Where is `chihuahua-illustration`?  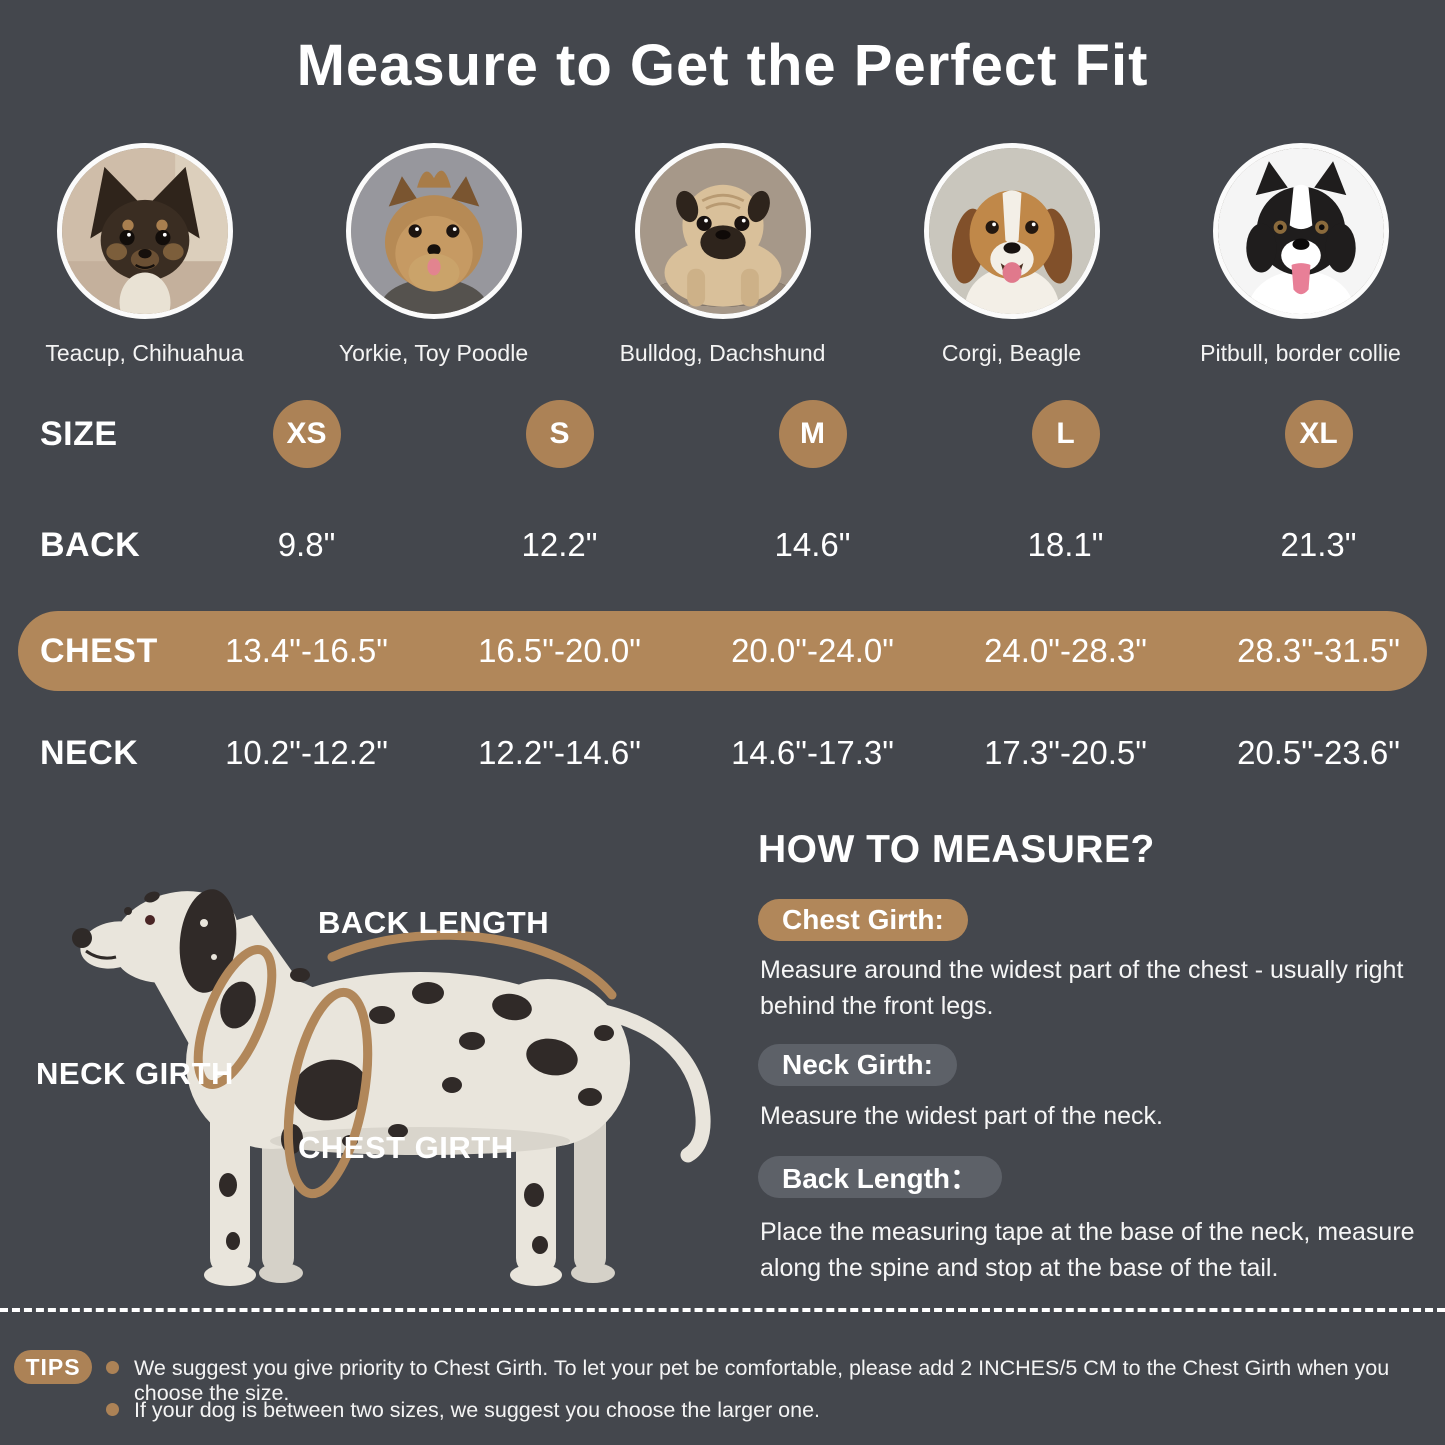 chihuahua-illustration is located at coordinates (144, 231).